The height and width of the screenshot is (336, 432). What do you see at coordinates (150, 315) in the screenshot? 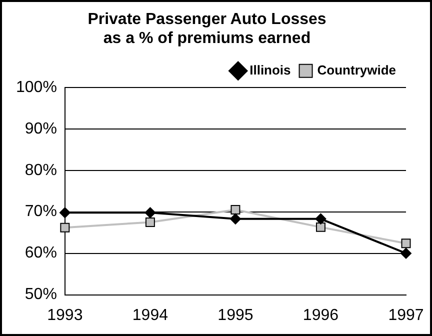
I see `x-tick-label: 1994` at bounding box center [150, 315].